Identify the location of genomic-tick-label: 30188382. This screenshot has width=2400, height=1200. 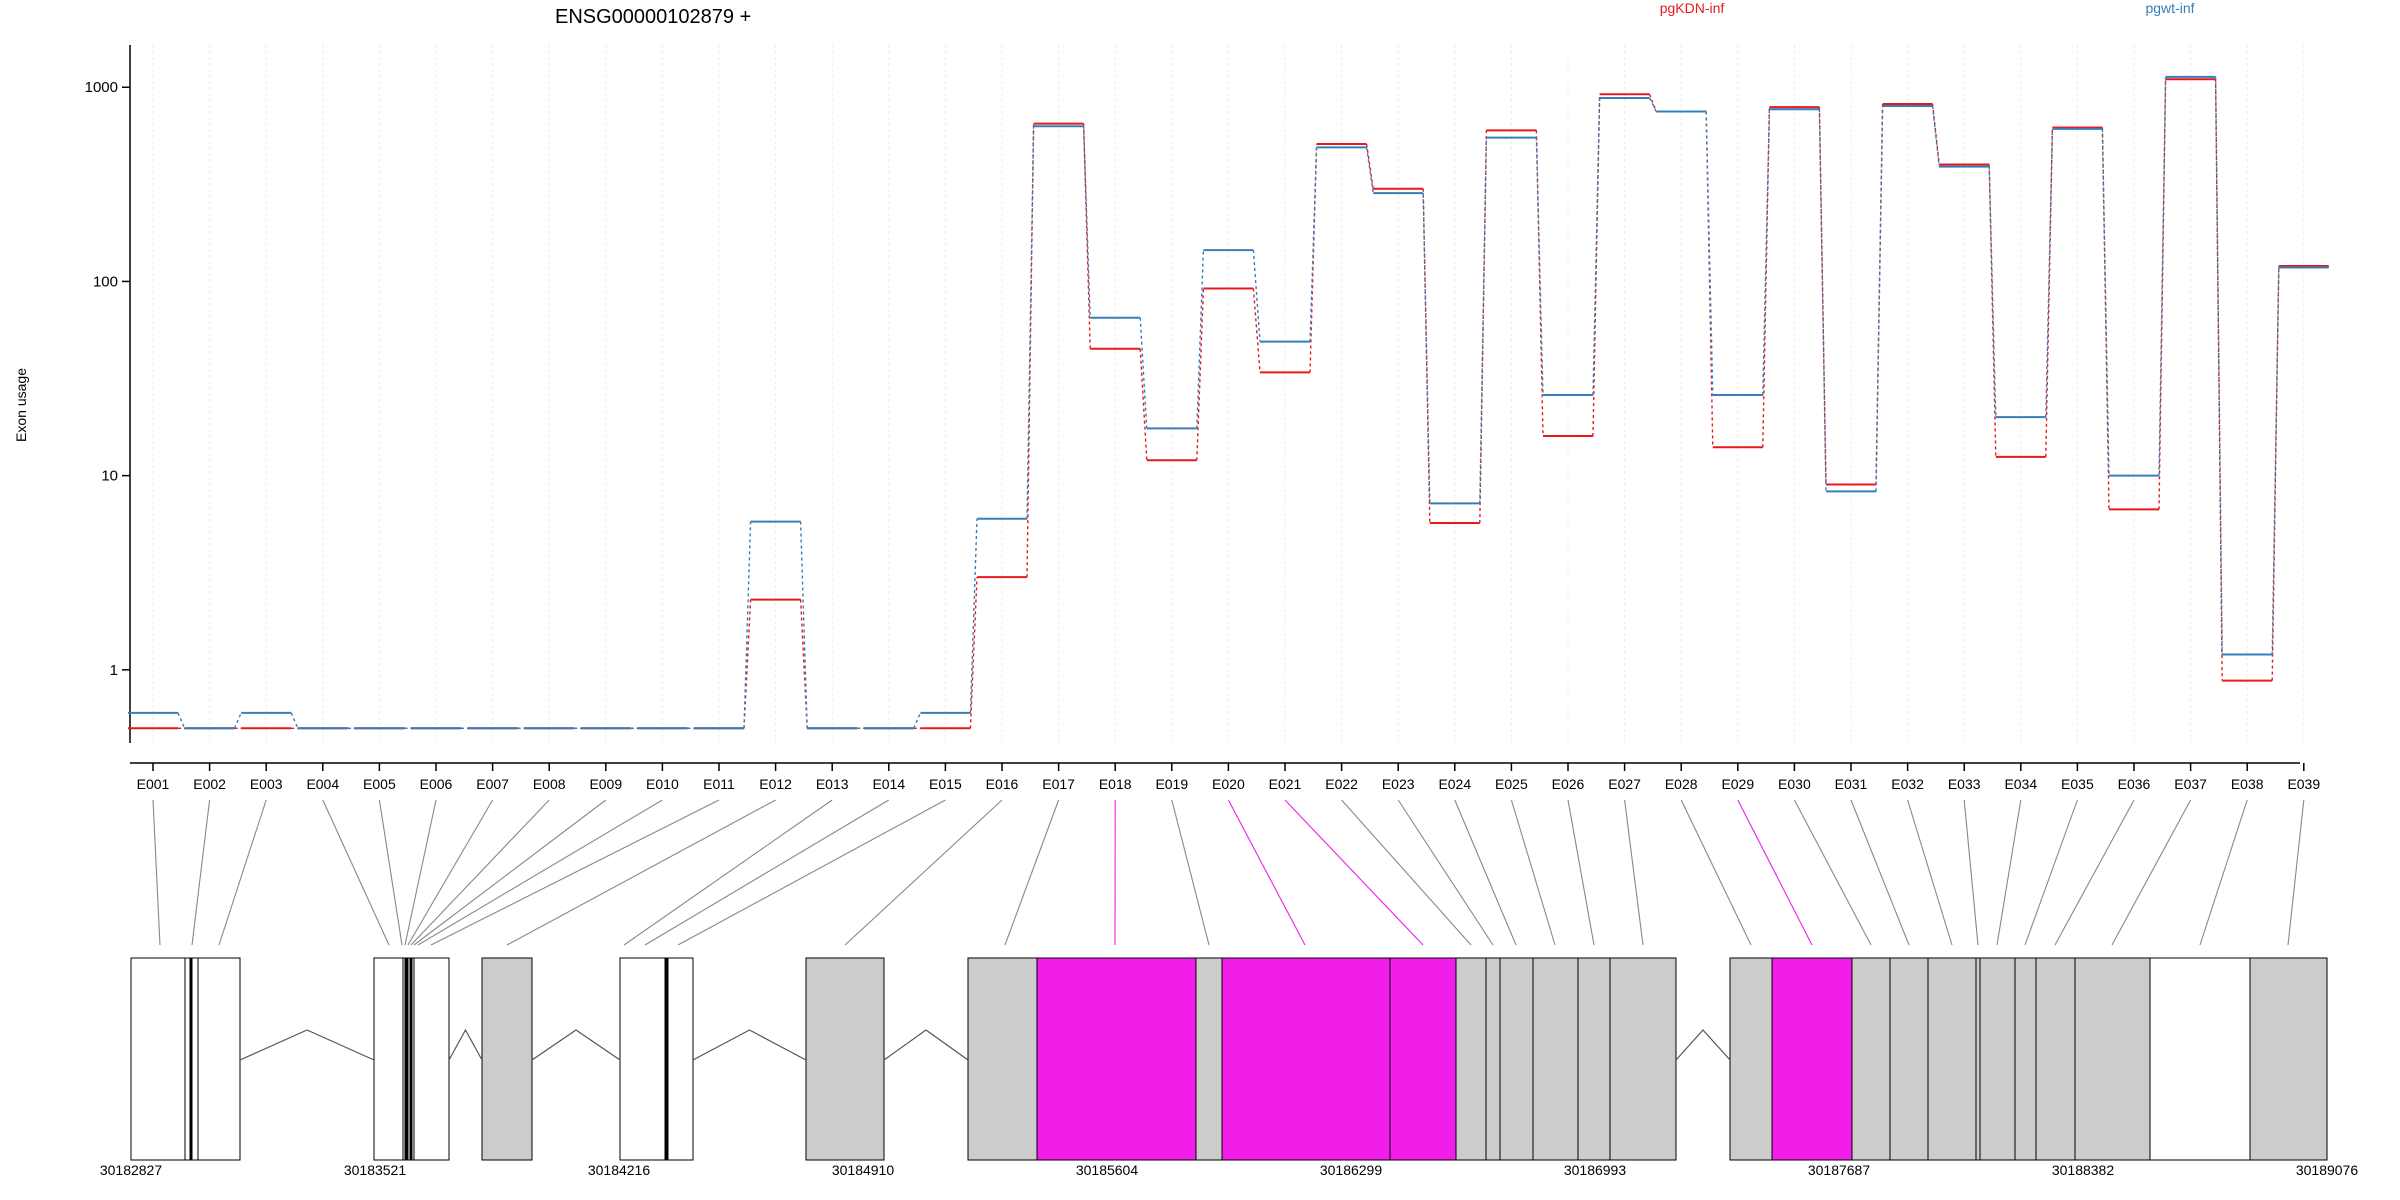
(2083, 1170).